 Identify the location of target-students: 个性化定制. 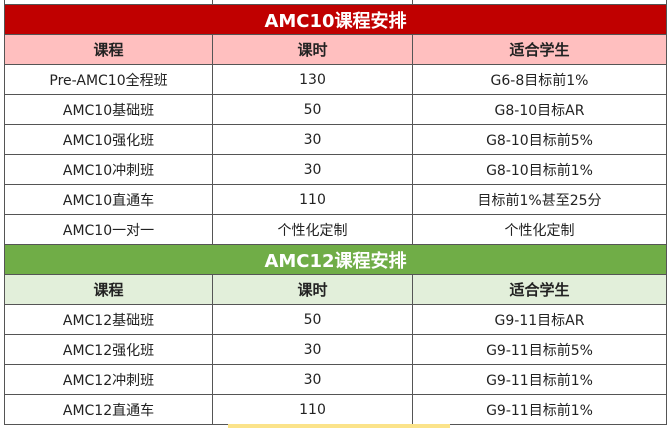
(539, 229).